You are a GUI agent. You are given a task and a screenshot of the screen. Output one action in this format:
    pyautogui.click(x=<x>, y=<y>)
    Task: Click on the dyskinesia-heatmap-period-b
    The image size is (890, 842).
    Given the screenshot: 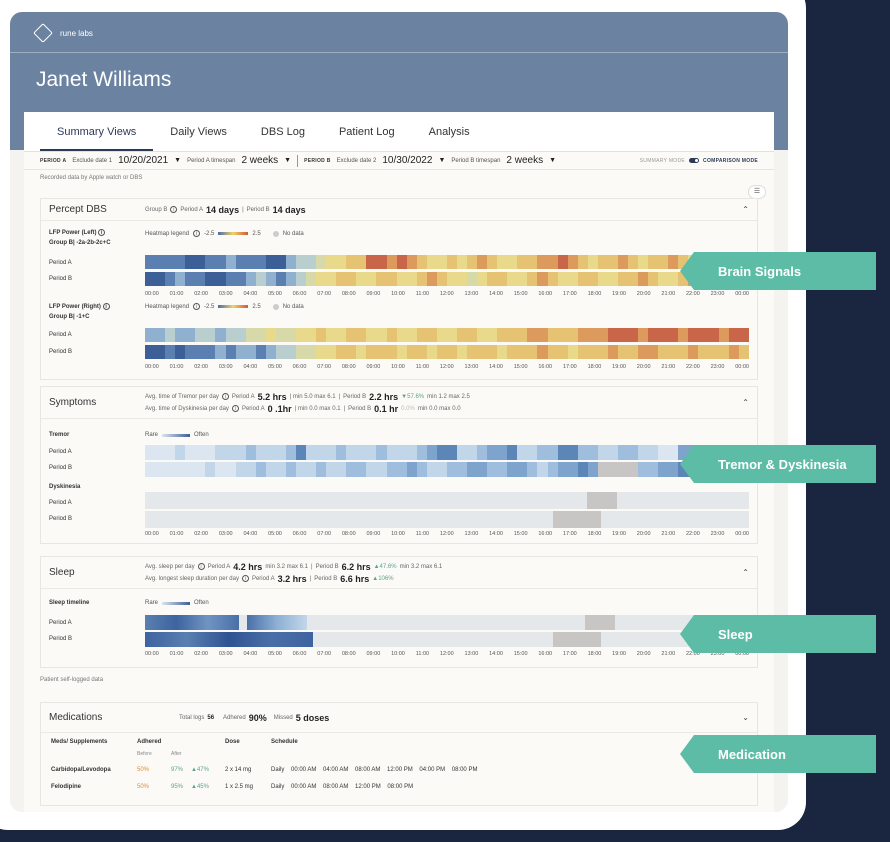 What is the action you would take?
    pyautogui.click(x=447, y=519)
    